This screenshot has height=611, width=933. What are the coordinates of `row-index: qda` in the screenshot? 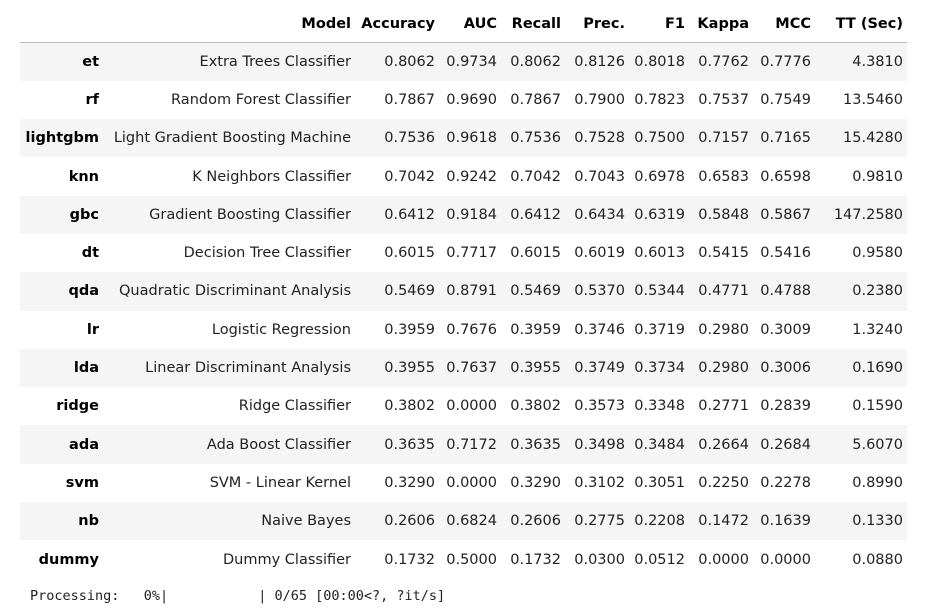 It's located at (83, 291).